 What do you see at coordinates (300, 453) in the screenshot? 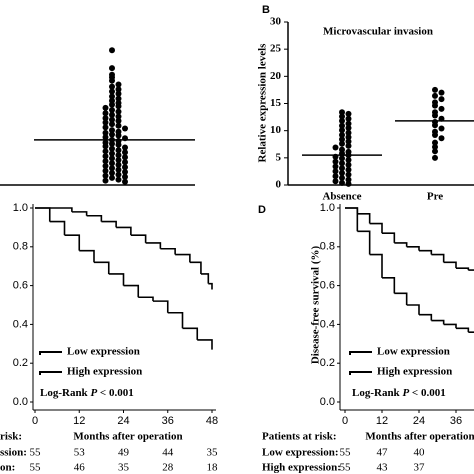
I see `risk-row-label: Low expression:` at bounding box center [300, 453].